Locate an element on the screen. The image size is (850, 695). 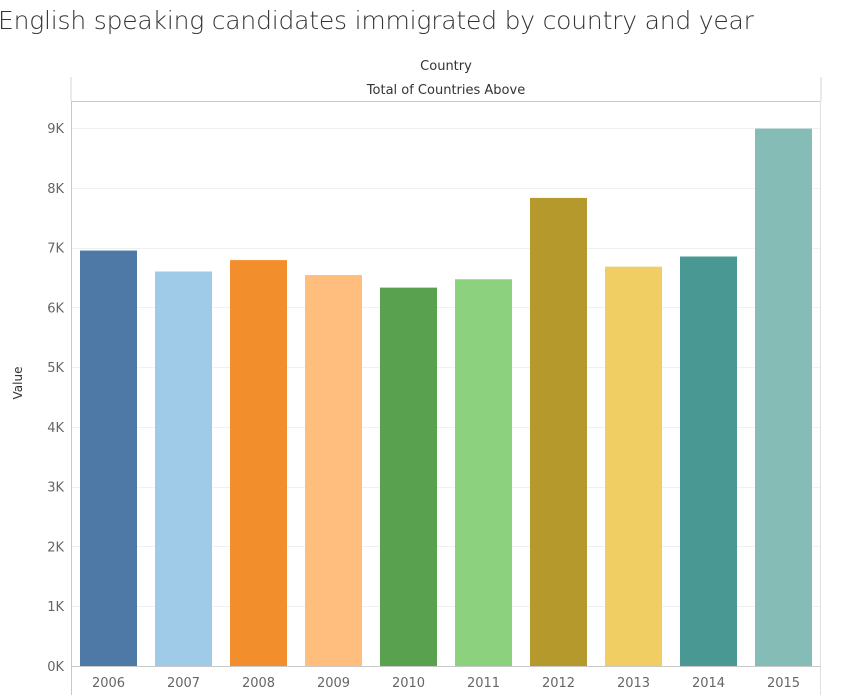
bar-2013 is located at coordinates (633, 466).